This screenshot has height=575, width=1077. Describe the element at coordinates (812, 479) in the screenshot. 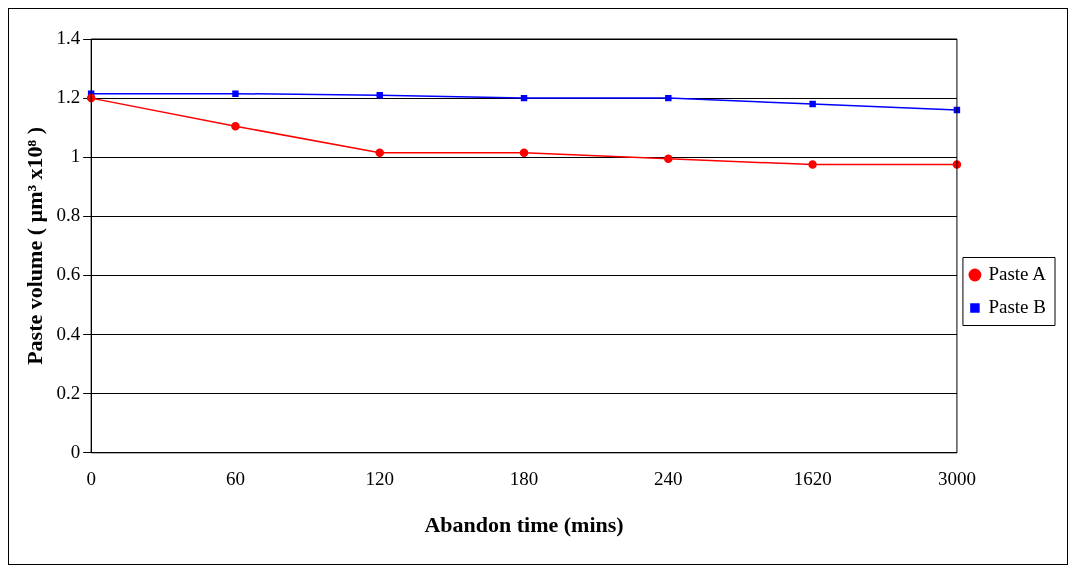

I see `x-tick-label: 1620` at that location.